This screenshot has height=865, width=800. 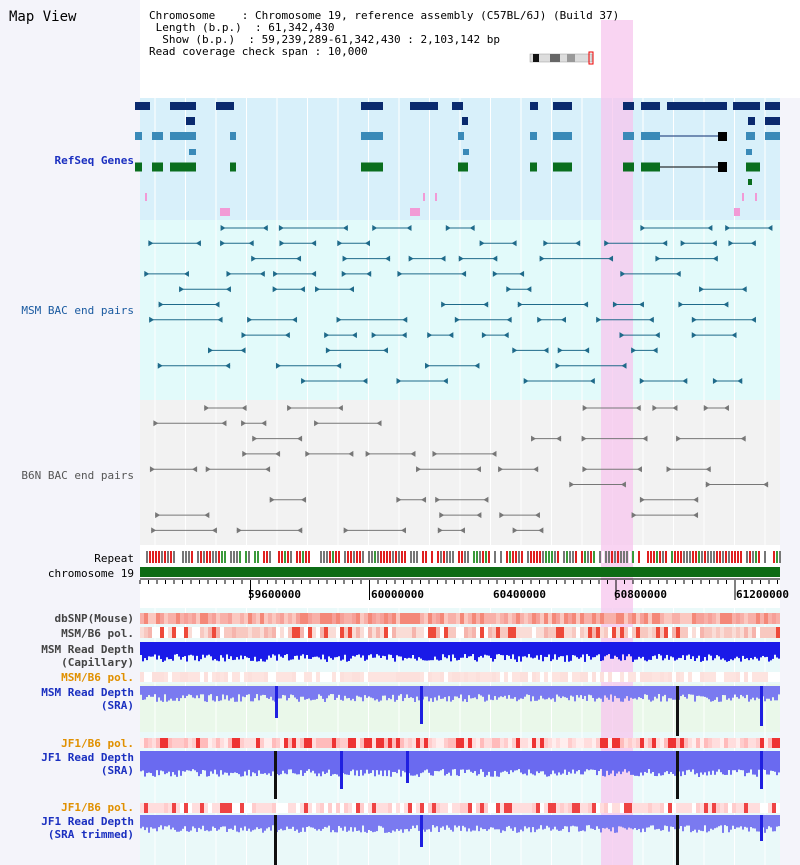 I want to click on track-label-jf1-b6-pol-2: JF1/B6 pol., so click(x=97, y=807).